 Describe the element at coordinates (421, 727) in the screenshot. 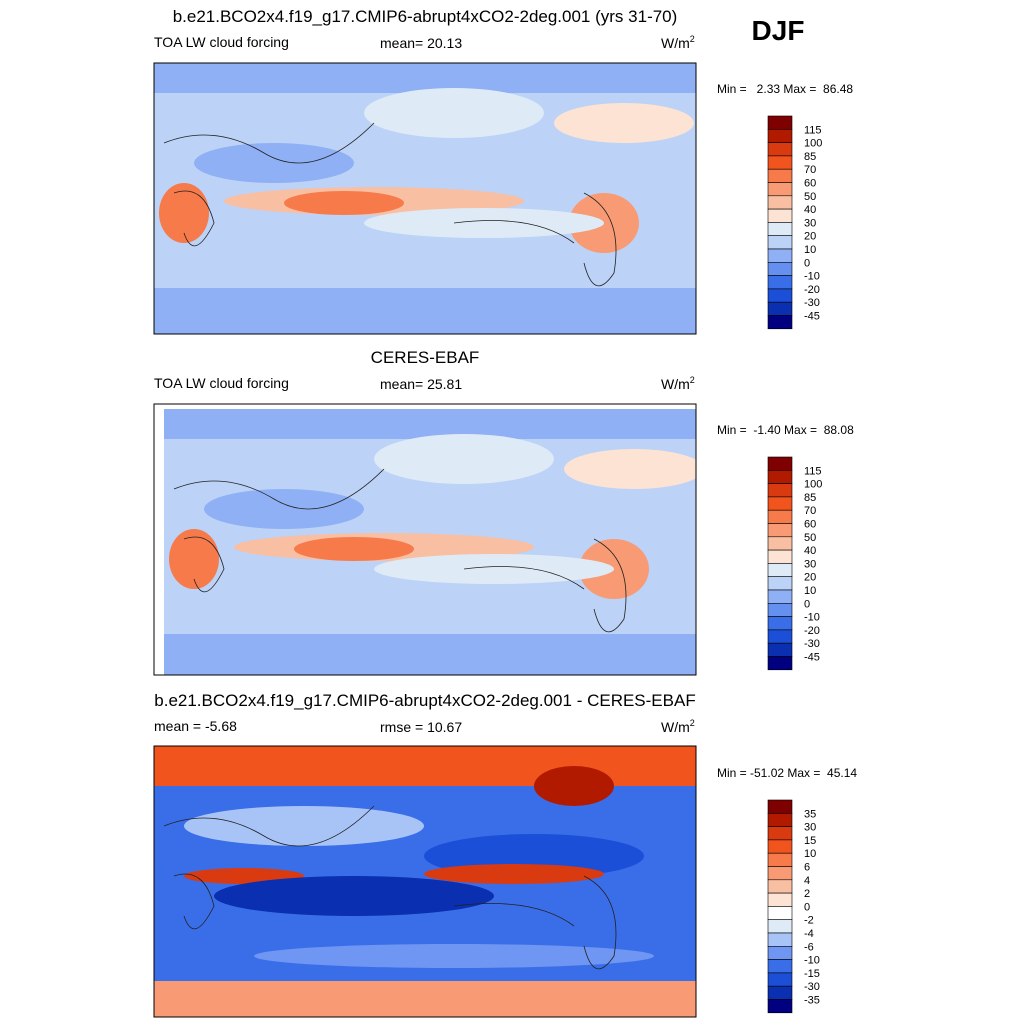

I see `panel-center-label: rmse = 10.67` at that location.